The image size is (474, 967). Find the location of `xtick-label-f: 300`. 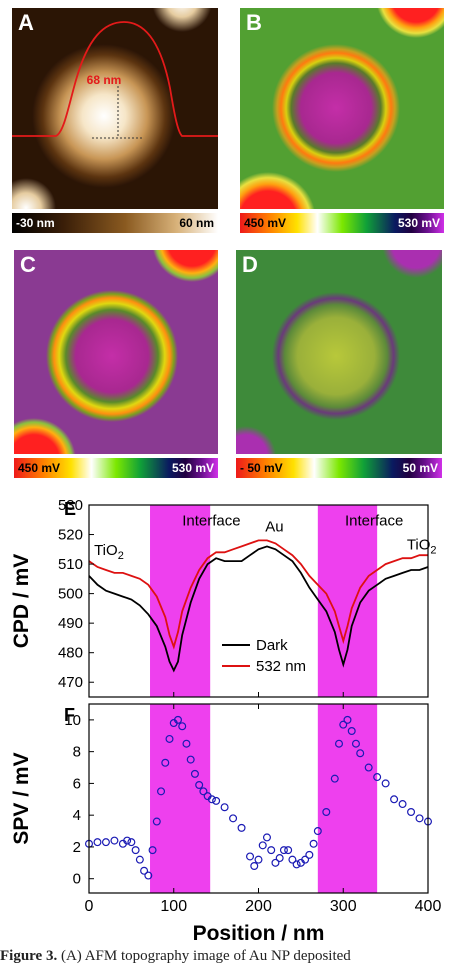

xtick-label-f: 300 is located at coordinates (343, 906).